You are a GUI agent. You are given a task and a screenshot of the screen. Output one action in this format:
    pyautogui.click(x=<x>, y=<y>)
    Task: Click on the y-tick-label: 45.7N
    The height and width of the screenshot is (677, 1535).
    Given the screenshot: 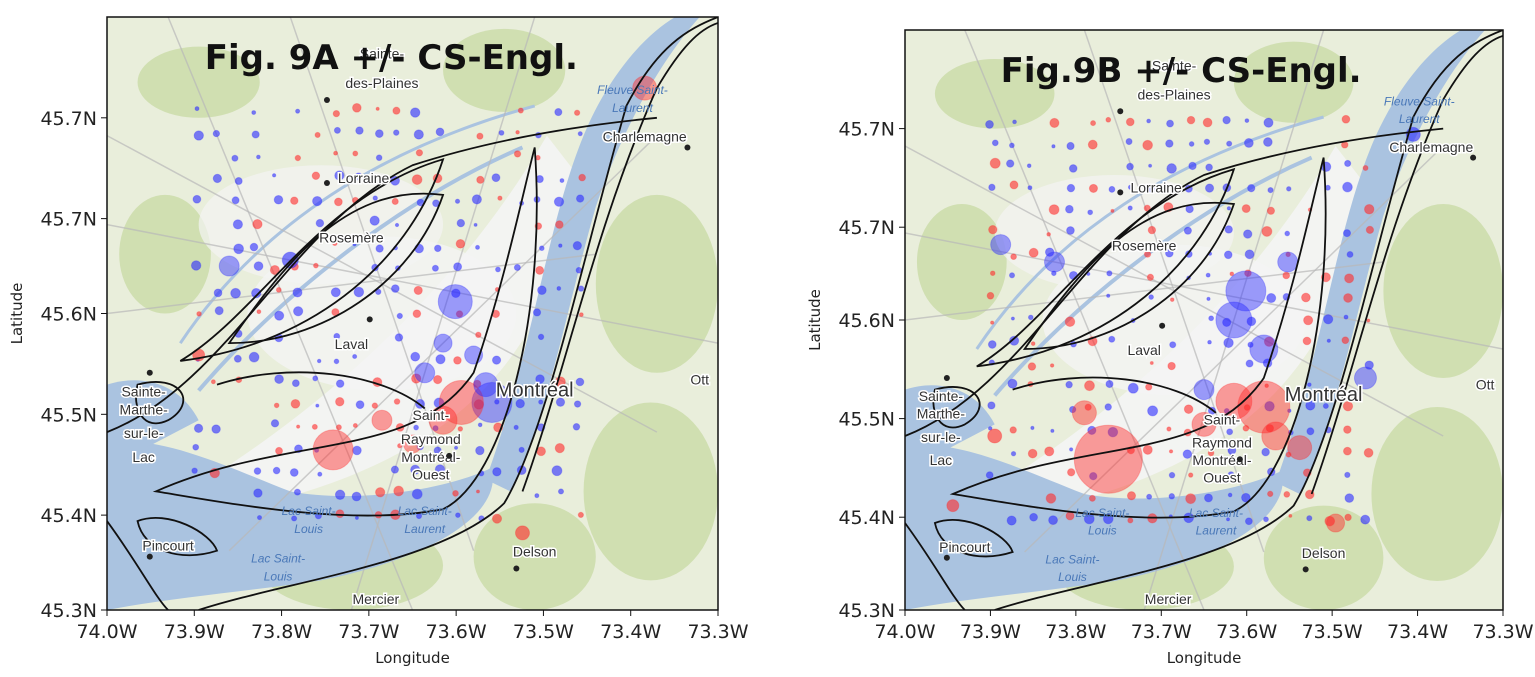 What is the action you would take?
    pyautogui.click(x=866, y=228)
    